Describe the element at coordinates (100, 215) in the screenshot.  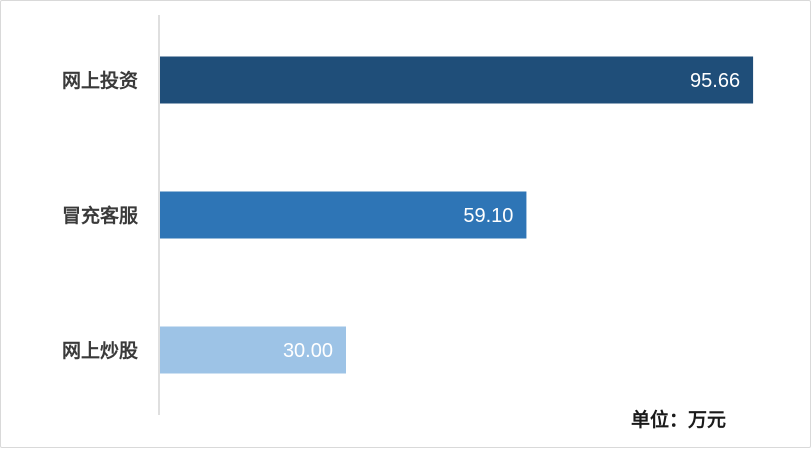
I see `category-label-2: 冒充客服` at that location.